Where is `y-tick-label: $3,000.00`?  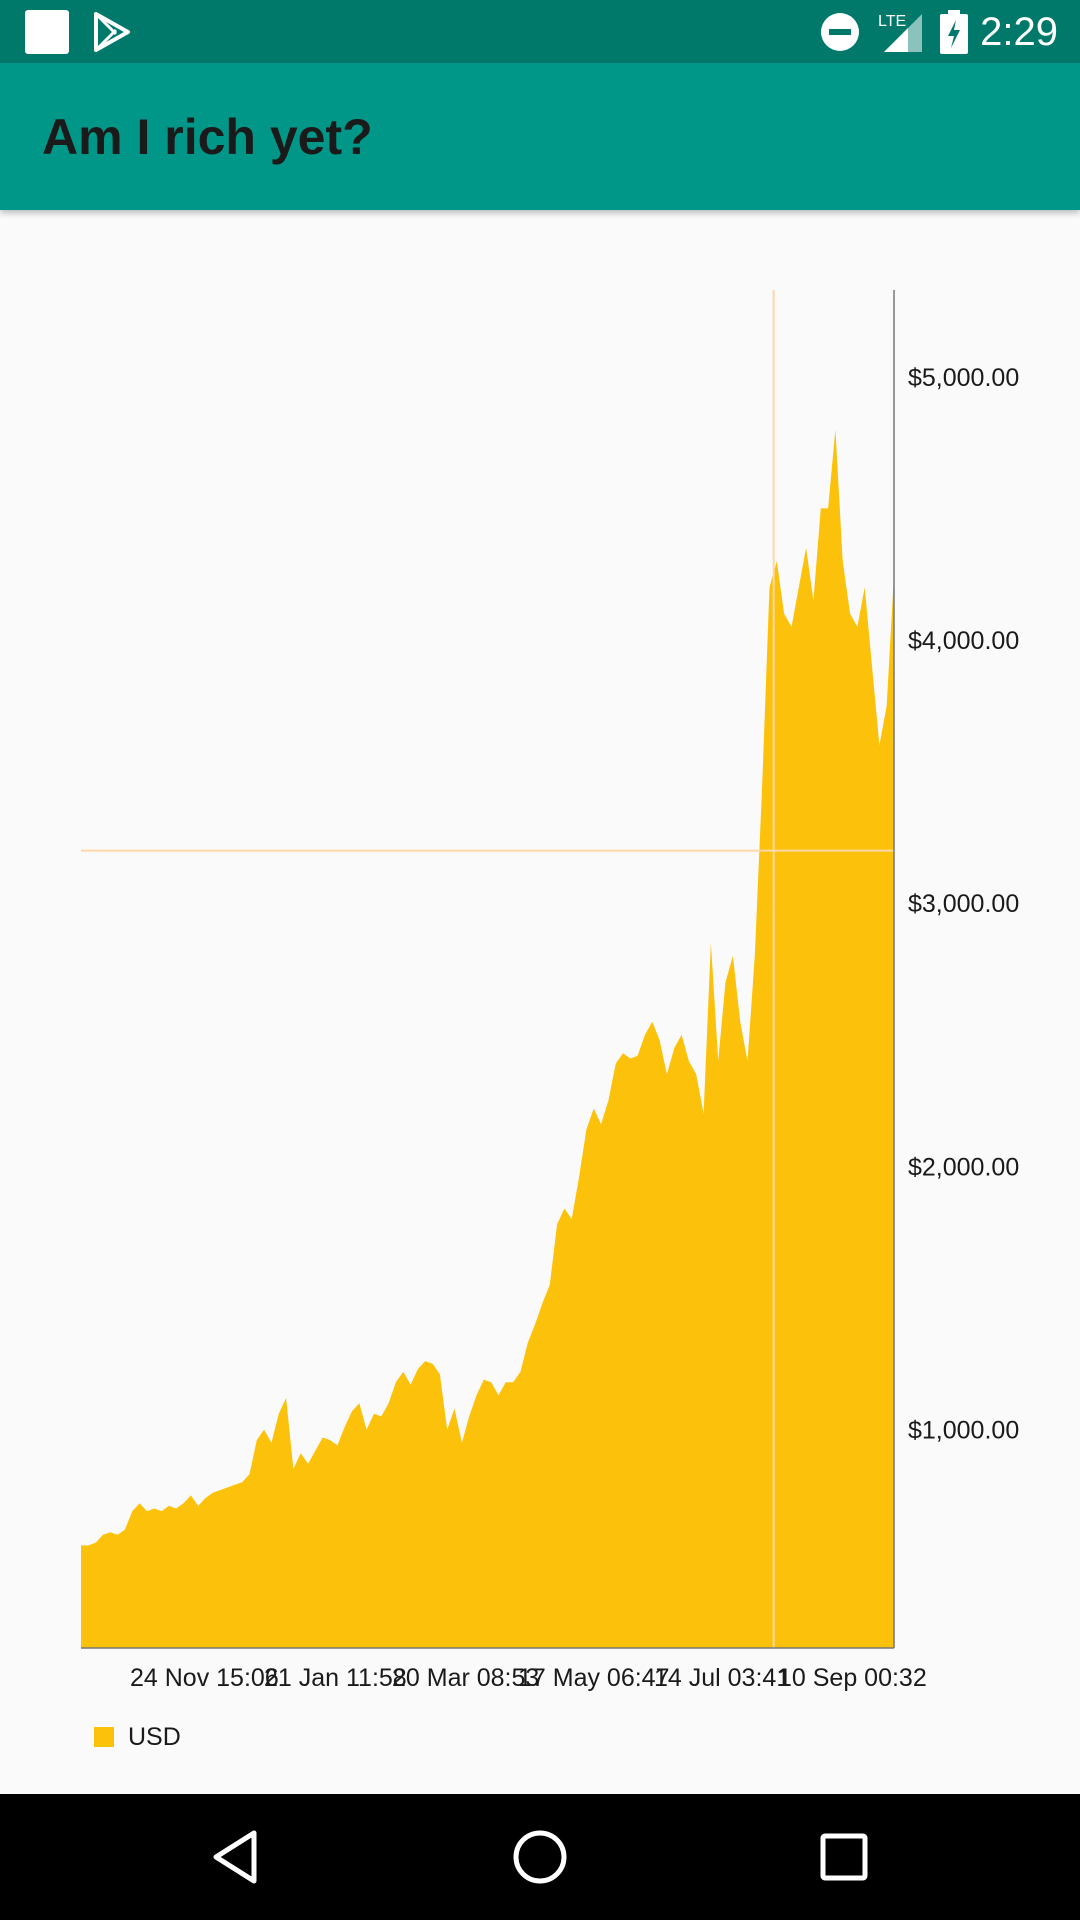
y-tick-label: $3,000.00 is located at coordinates (963, 904).